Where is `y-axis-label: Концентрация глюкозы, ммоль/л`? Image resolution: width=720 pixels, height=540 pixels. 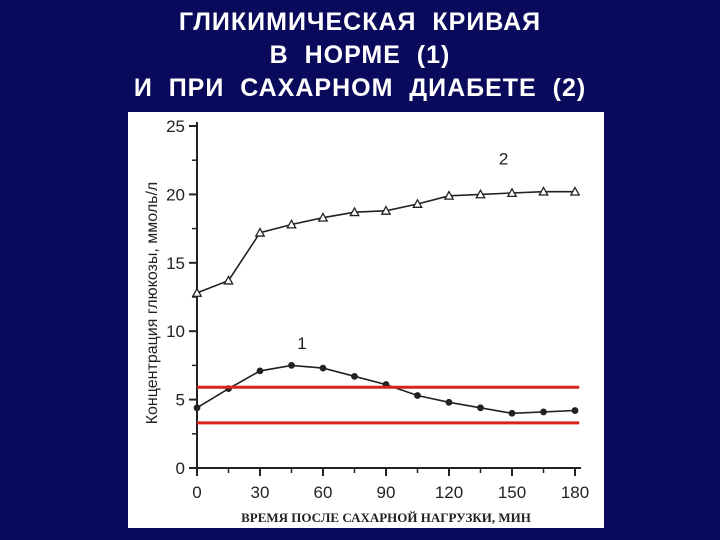 y-axis-label: Концентрация глюкозы, ммоль/л is located at coordinates (152, 303).